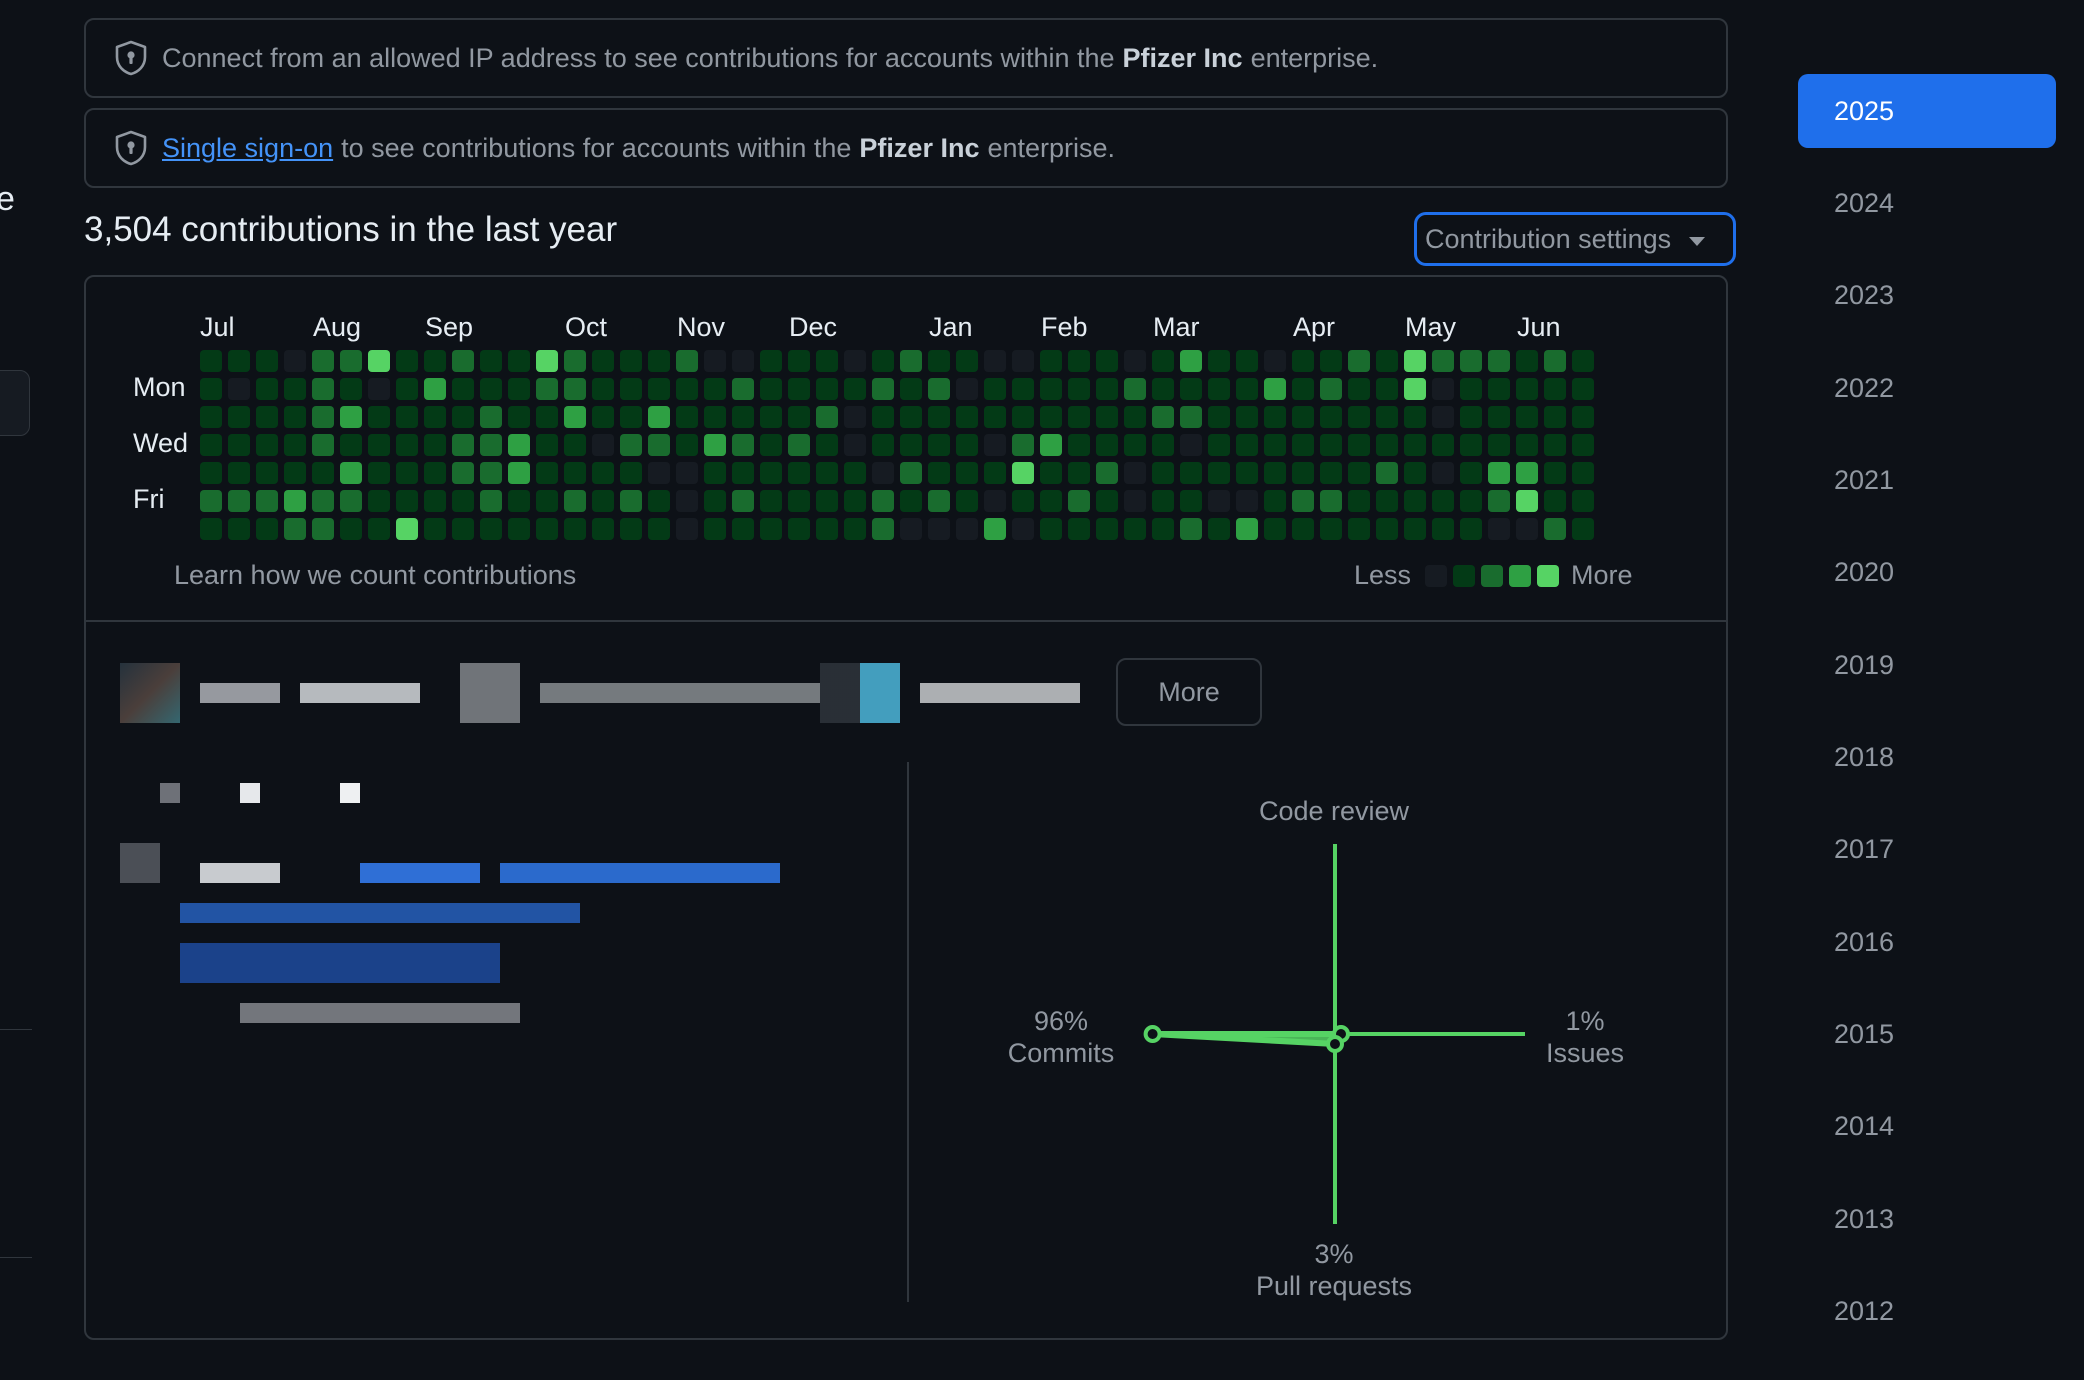 The image size is (2084, 1380). Describe the element at coordinates (1927, 111) in the screenshot. I see `year-2025-link: 2025` at that location.